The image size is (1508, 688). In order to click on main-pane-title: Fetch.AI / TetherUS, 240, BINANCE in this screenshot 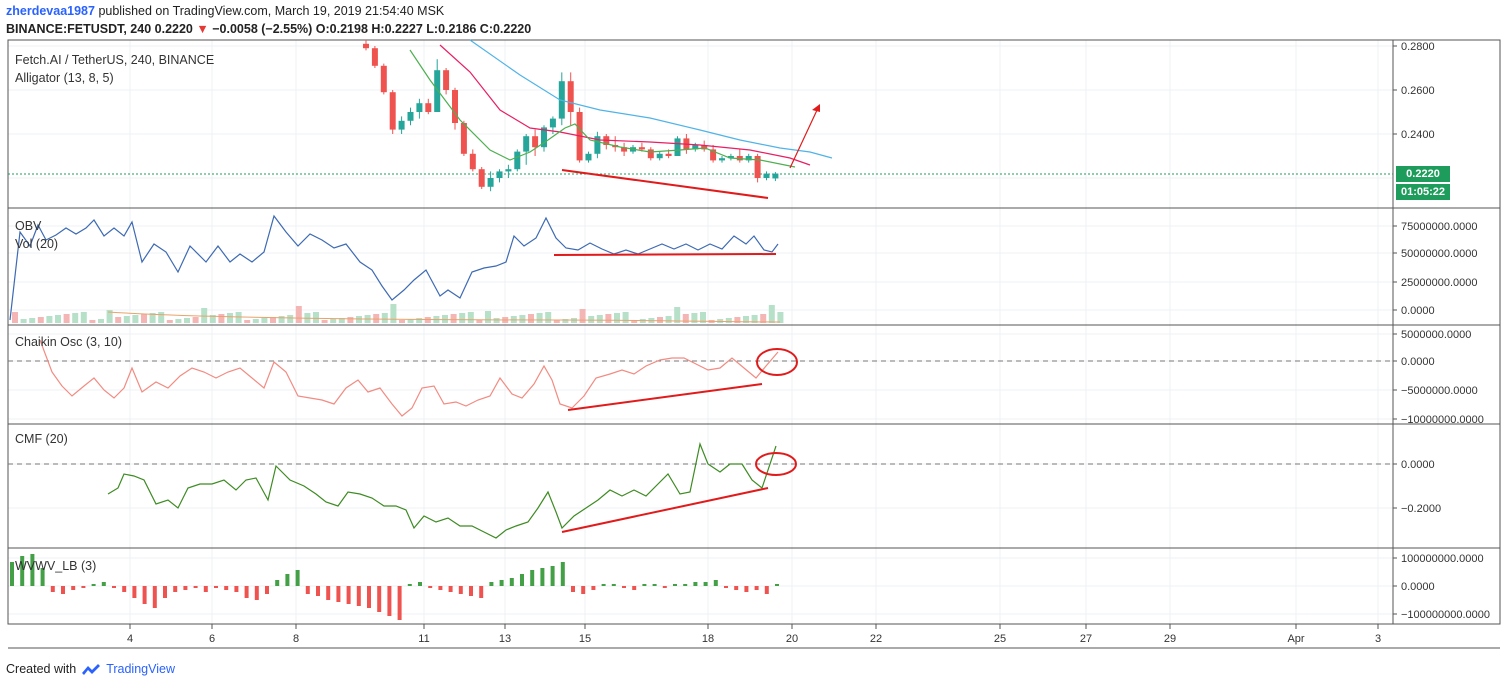, I will do `click(115, 60)`.